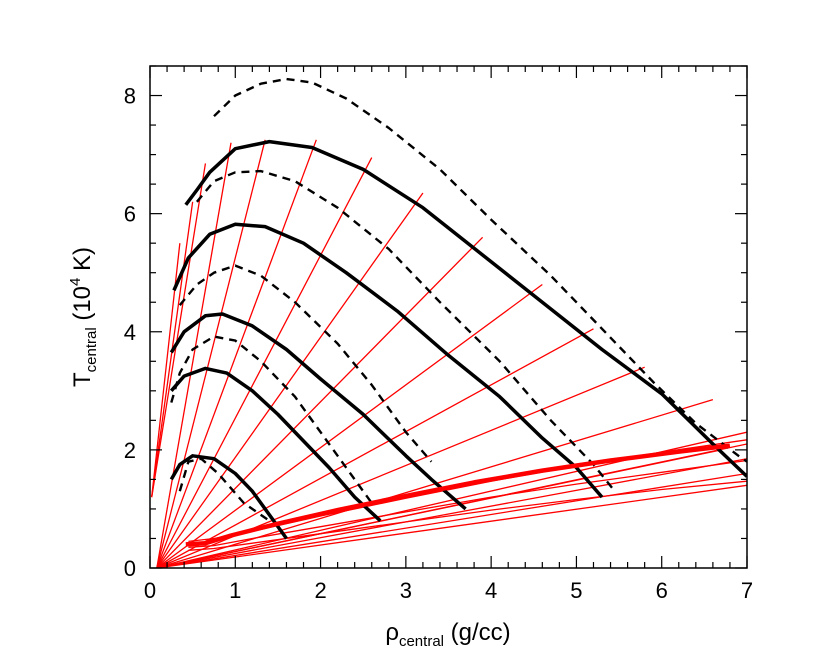 Image resolution: width=830 pixels, height=664 pixels. I want to click on y-tick-label: 0, so click(130, 568).